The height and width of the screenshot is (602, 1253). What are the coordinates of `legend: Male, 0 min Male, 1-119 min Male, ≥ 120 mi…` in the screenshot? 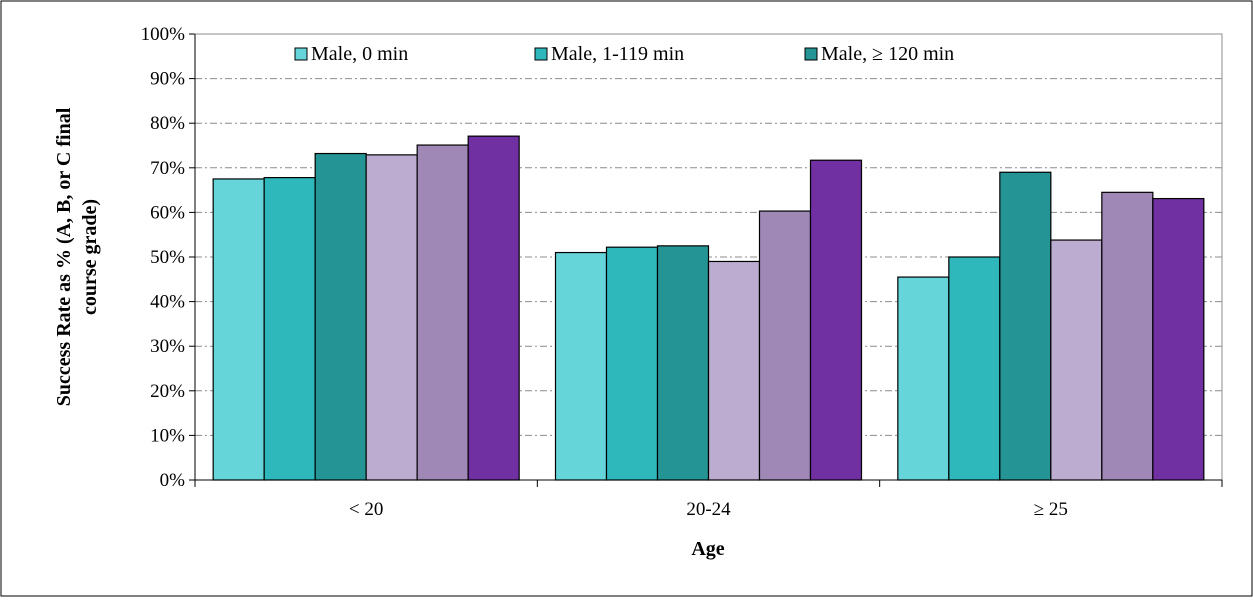 It's located at (624, 54).